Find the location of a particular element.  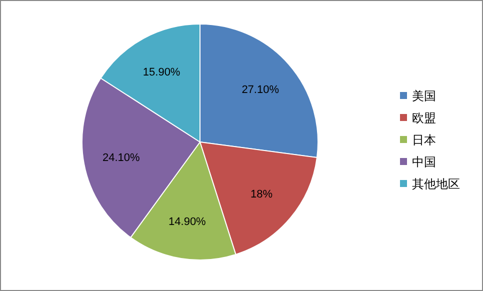

legend-label: 美国 is located at coordinates (424, 96).